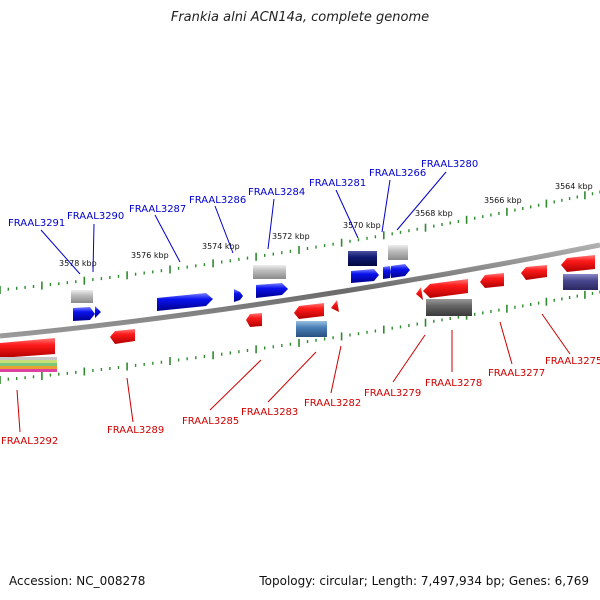 Image resolution: width=600 pixels, height=600 pixels. Describe the element at coordinates (397, 173) in the screenshot. I see `gene-label-fraal3266: FRAAL3266` at that location.